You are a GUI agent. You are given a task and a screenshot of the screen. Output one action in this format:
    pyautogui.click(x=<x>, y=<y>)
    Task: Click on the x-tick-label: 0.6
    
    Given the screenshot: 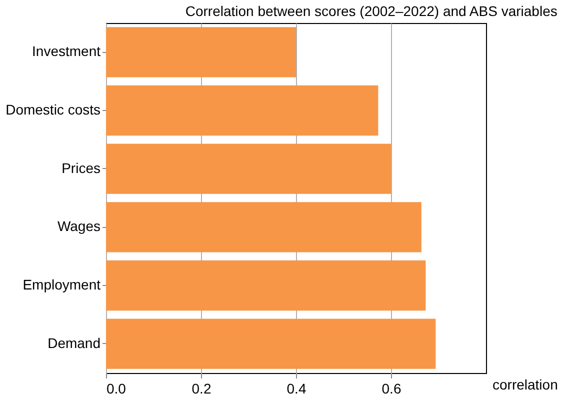 What is the action you would take?
    pyautogui.click(x=392, y=388)
    